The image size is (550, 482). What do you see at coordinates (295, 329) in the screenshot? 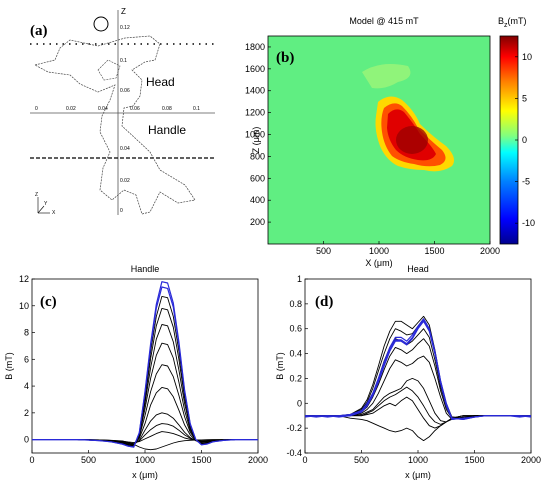
I see `chart-d-ytick-label: 0.6` at bounding box center [295, 329].